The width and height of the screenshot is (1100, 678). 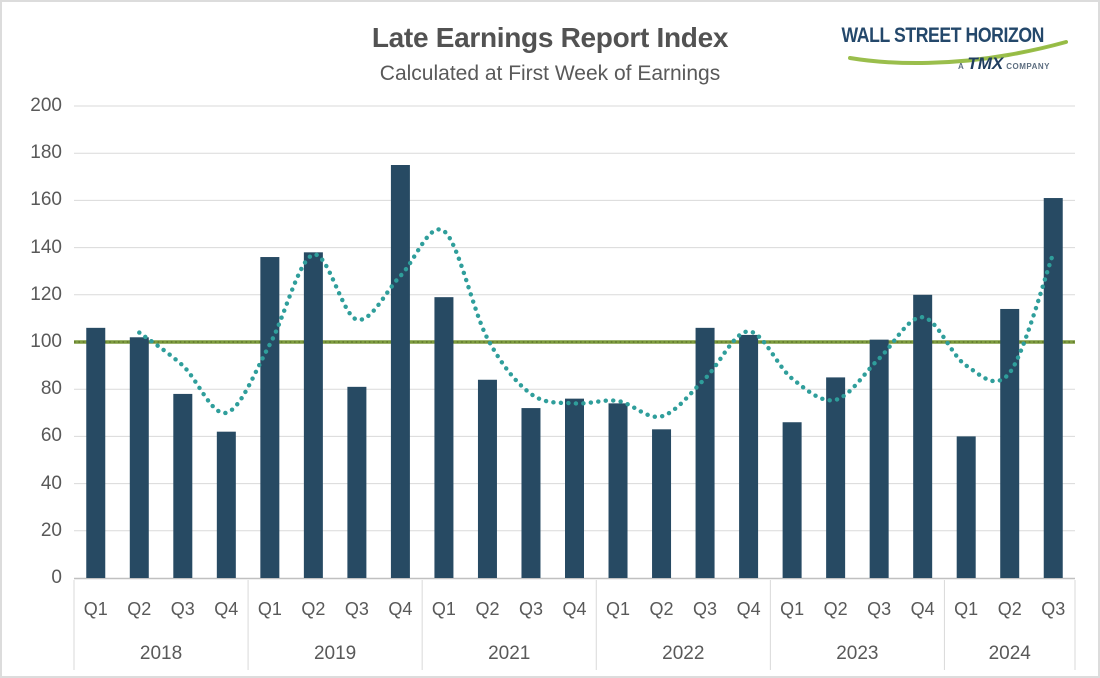 What do you see at coordinates (550, 37) in the screenshot?
I see `chart-title: Late Earnings Report Index` at bounding box center [550, 37].